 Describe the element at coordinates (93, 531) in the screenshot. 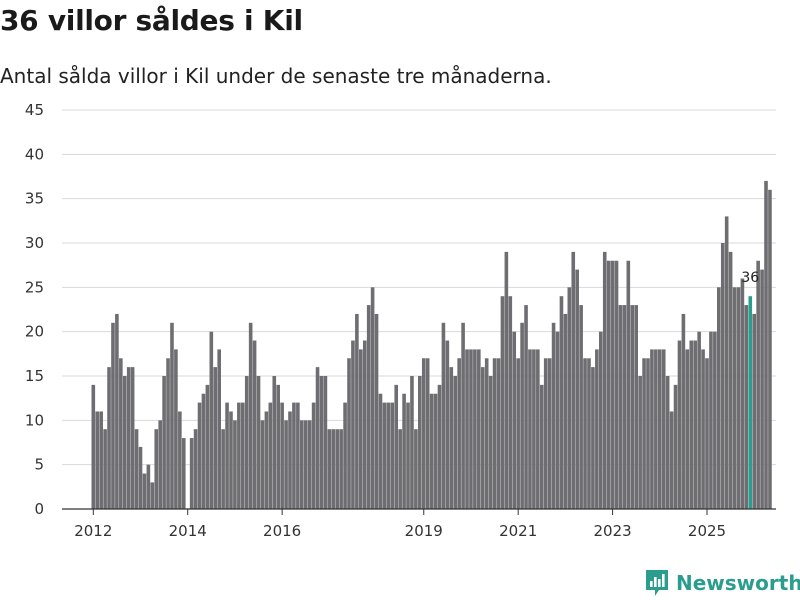

I see `x-tick-label: 2012` at that location.